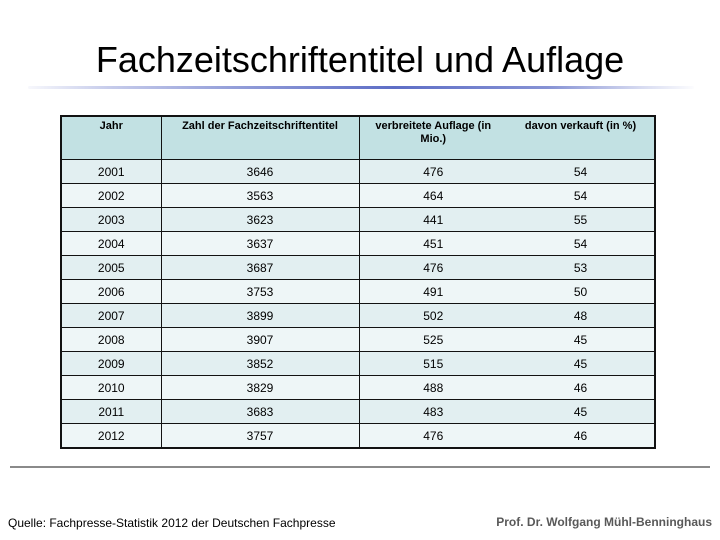 The width and height of the screenshot is (720, 540). I want to click on table-cell: 2003, so click(111, 219).